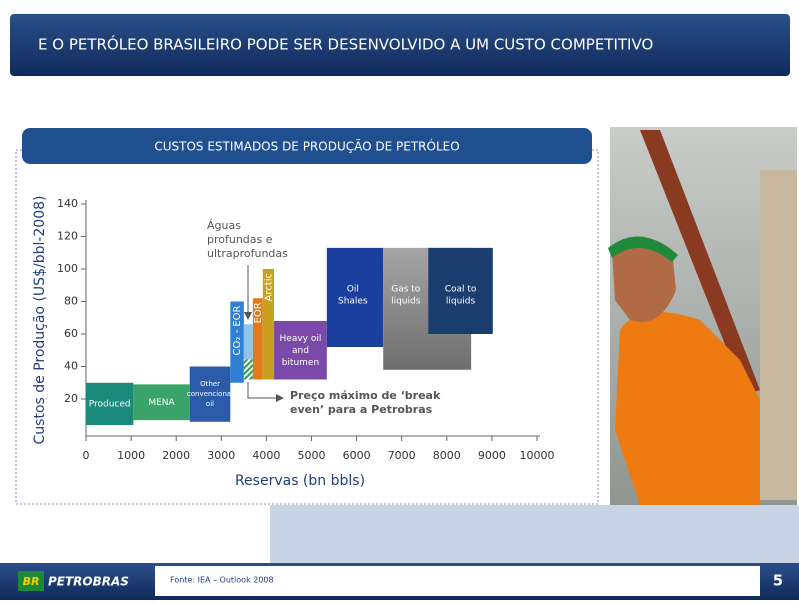  What do you see at coordinates (40, 320) in the screenshot?
I see `y-axis-label: Custos de Produção (US$/bbl-2008)` at bounding box center [40, 320].